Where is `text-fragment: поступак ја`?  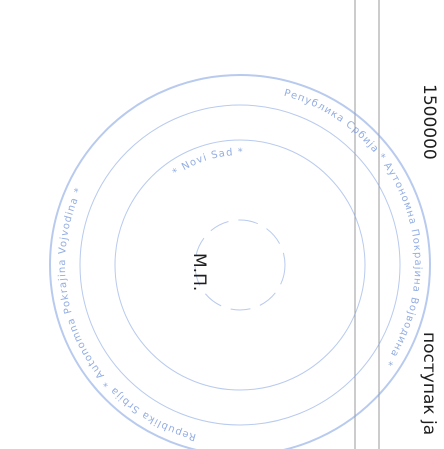 text-fragment: поступак ја is located at coordinates (429, 383).